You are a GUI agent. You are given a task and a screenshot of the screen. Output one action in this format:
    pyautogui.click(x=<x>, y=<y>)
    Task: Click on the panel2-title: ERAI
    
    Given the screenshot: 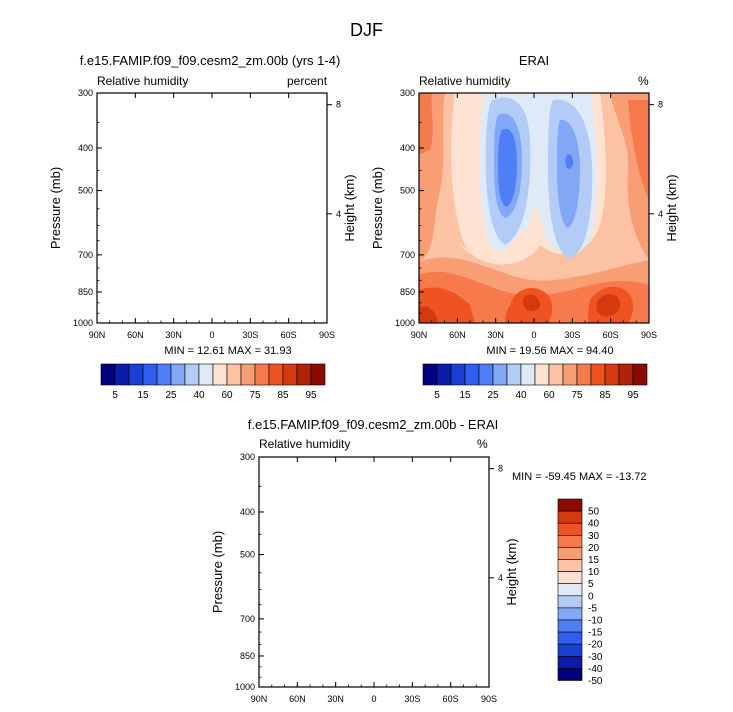 What is the action you would take?
    pyautogui.click(x=534, y=60)
    